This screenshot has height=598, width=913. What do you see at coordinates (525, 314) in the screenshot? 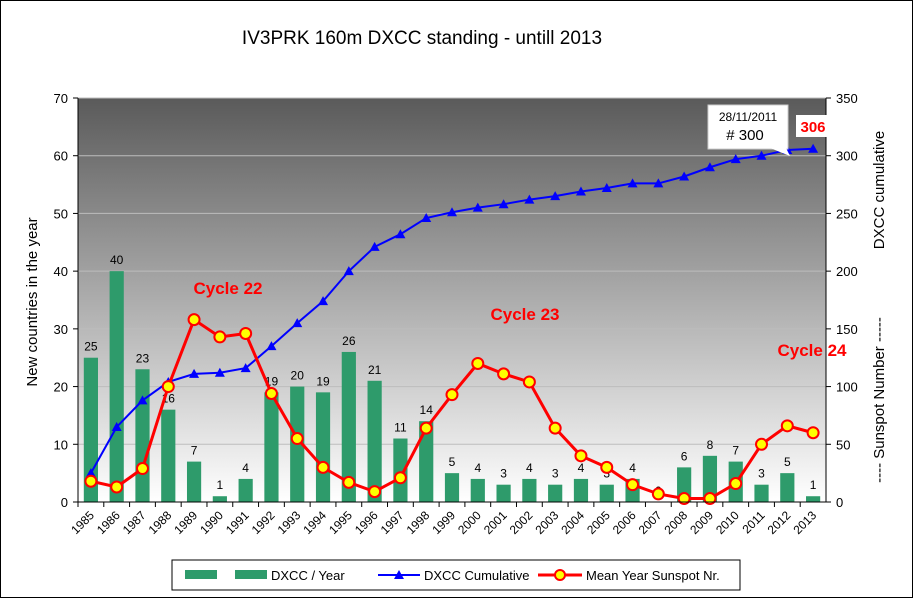
I see `annotation-cycle-23: Cycle 23` at bounding box center [525, 314].